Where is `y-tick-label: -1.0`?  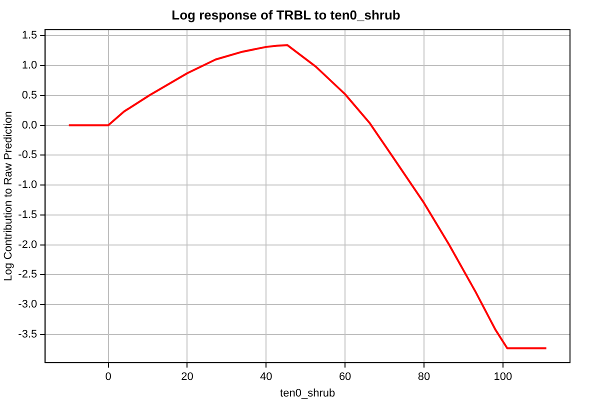
y-tick-label: -1.0 is located at coordinates (28, 185).